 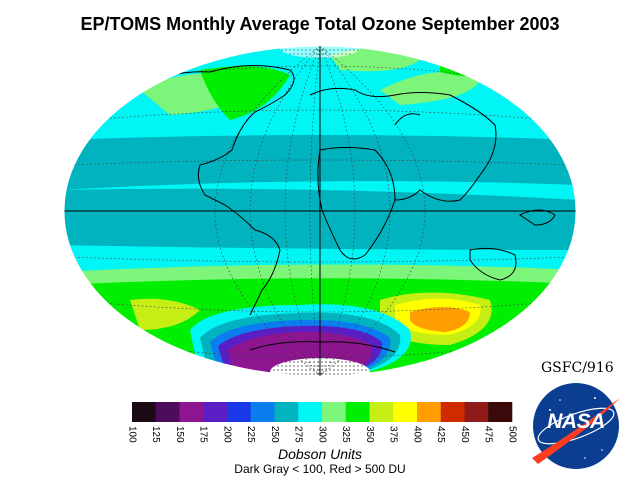 I want to click on colorbar-tick-label: 150, so click(x=179, y=434).